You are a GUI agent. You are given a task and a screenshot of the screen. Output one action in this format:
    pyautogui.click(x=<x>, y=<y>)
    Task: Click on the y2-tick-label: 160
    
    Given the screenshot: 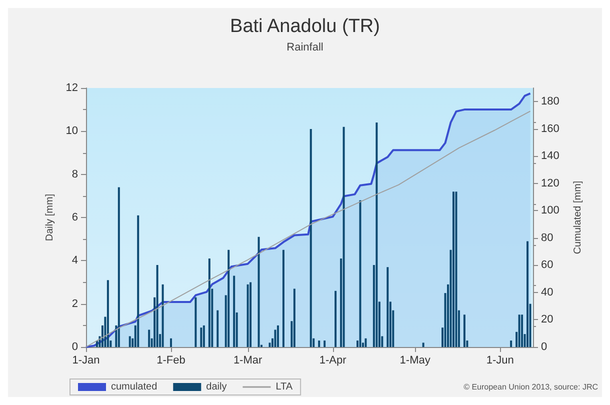 What is the action you would take?
    pyautogui.click(x=550, y=128)
    